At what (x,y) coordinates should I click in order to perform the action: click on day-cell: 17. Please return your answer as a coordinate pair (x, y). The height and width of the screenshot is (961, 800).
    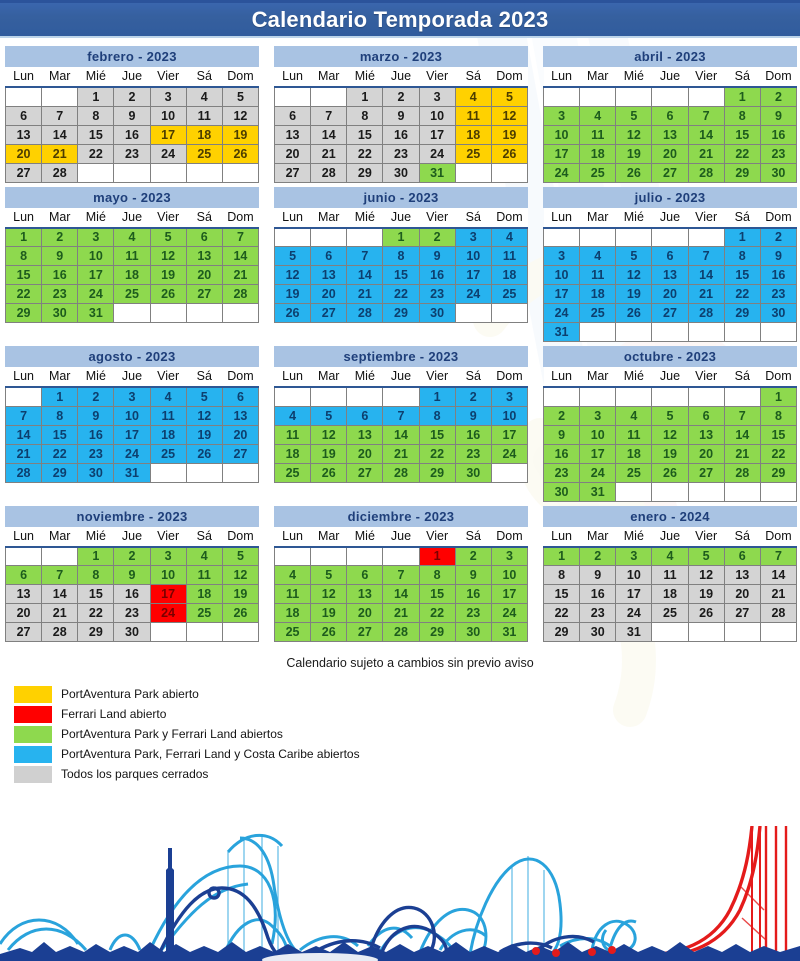
    Looking at the image, I should click on (437, 134).